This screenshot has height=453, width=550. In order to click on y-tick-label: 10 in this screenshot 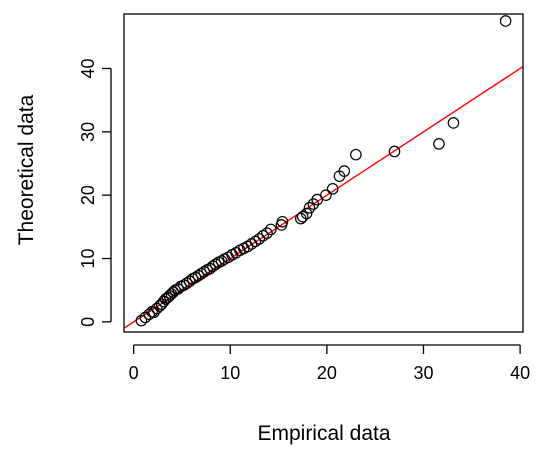, I will do `click(88, 259)`.